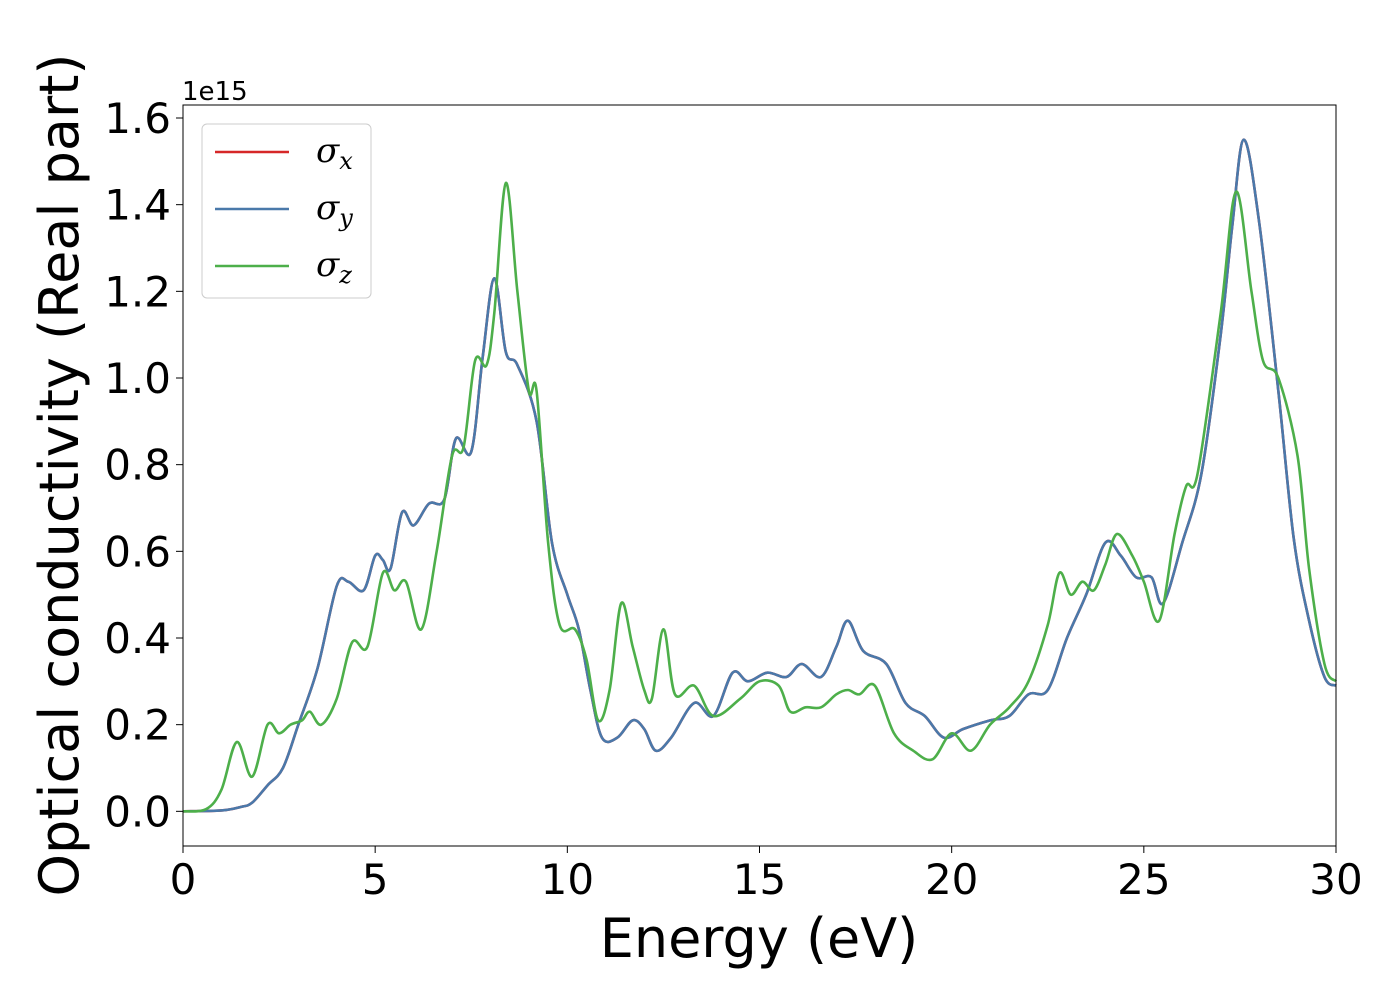 The image size is (1400, 1000). I want to click on x-tick-label: 25, so click(1143, 879).